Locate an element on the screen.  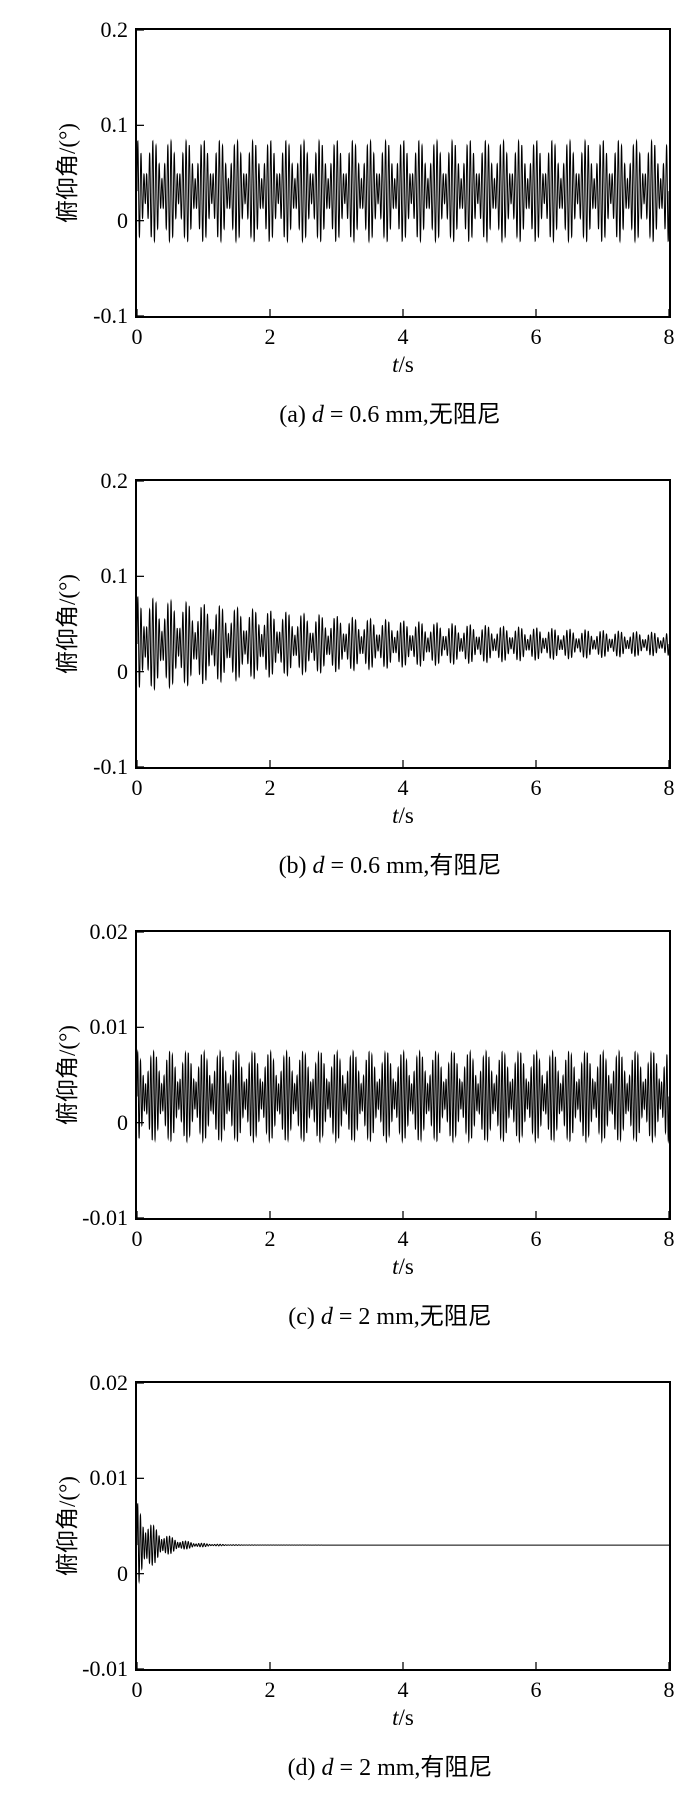
panel-caption: (b) d = 0.6 mm,有阻尼 is located at coordinates (370, 862).